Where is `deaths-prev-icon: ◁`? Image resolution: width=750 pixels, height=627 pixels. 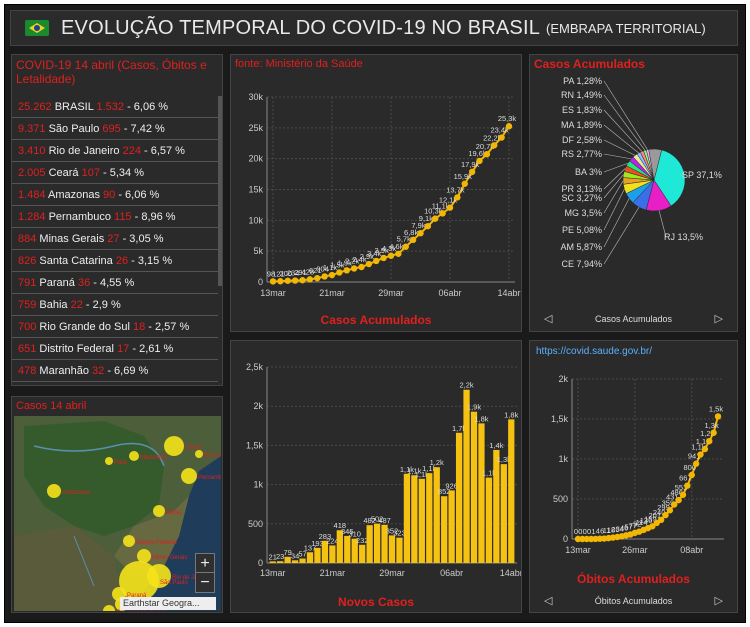
deaths-prev-icon: ◁ is located at coordinates (548, 601).